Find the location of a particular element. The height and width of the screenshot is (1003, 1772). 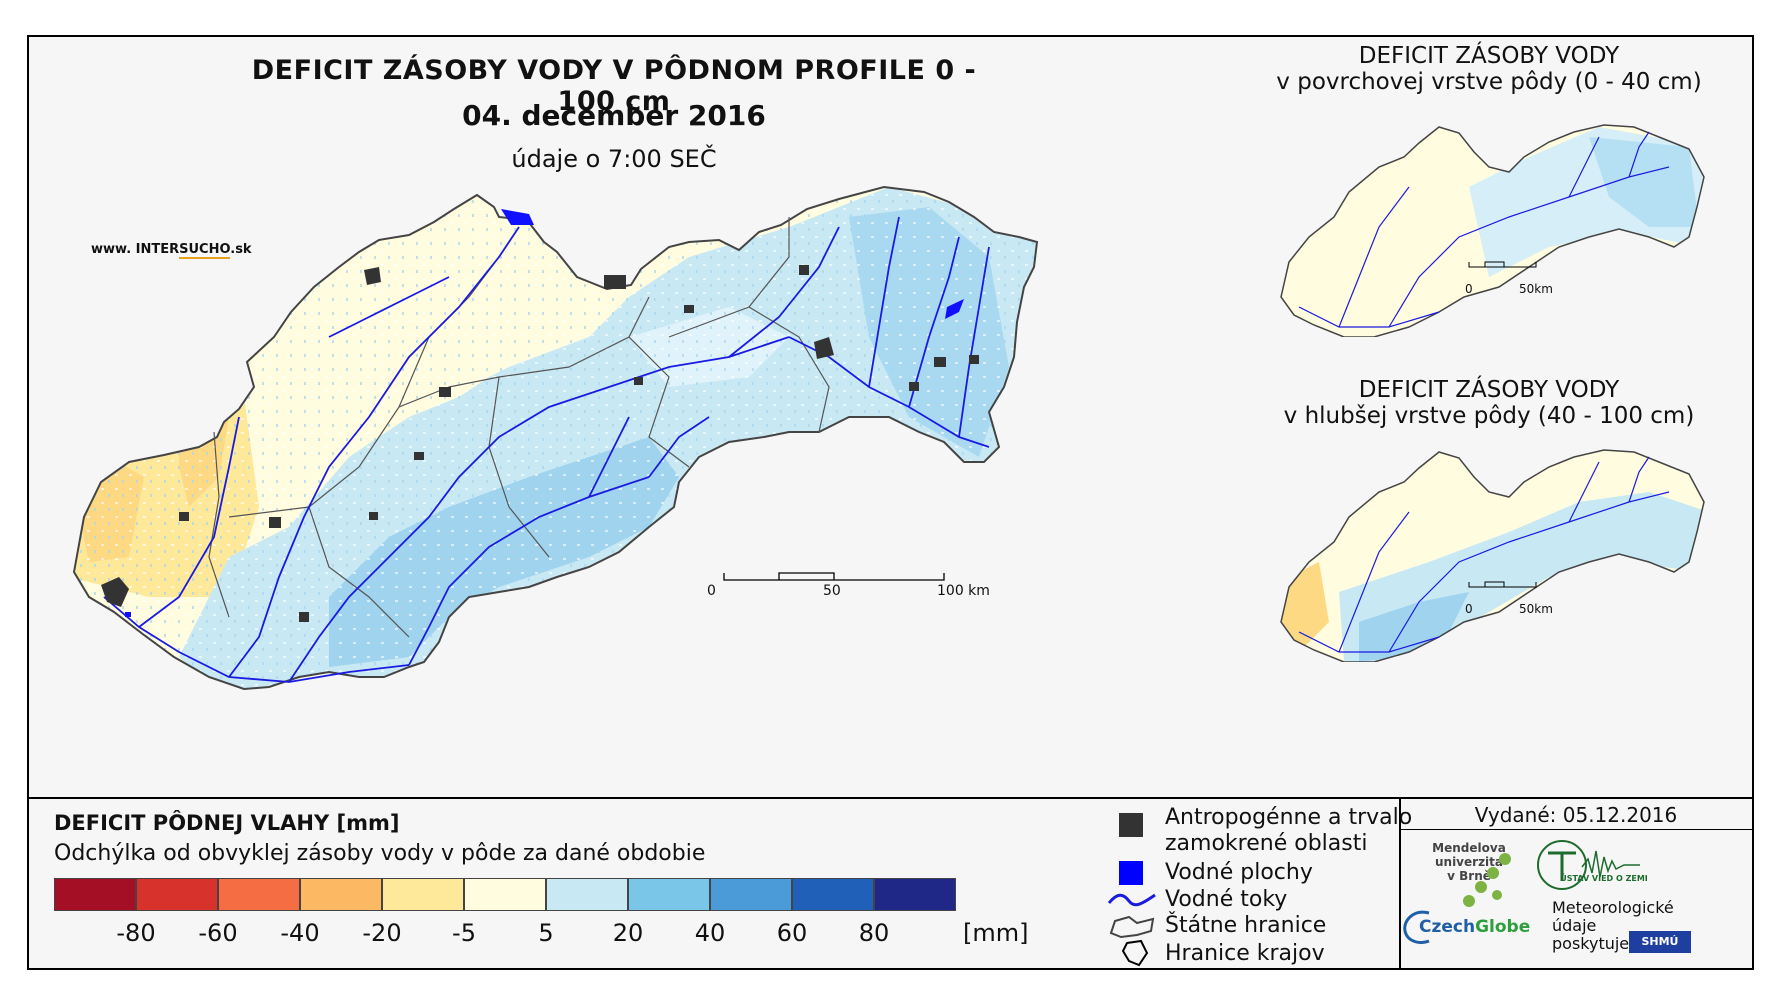

mendel-dots-logo is located at coordinates (1487, 880).